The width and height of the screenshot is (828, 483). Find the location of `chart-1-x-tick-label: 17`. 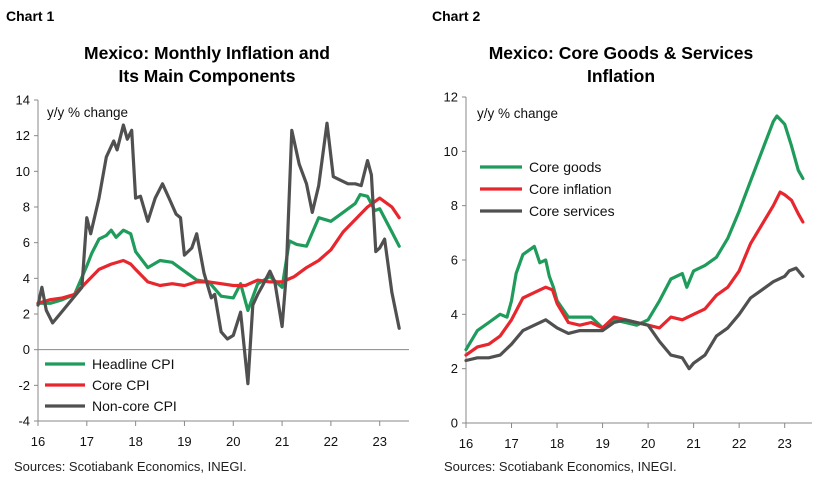

chart-1-x-tick-label: 17 is located at coordinates (87, 441).